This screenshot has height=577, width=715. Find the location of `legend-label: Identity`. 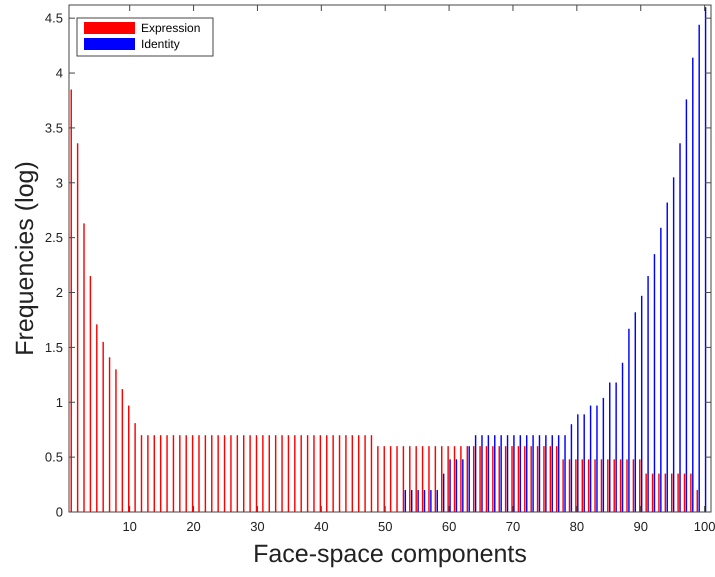

legend-label: Identity is located at coordinates (160, 44).